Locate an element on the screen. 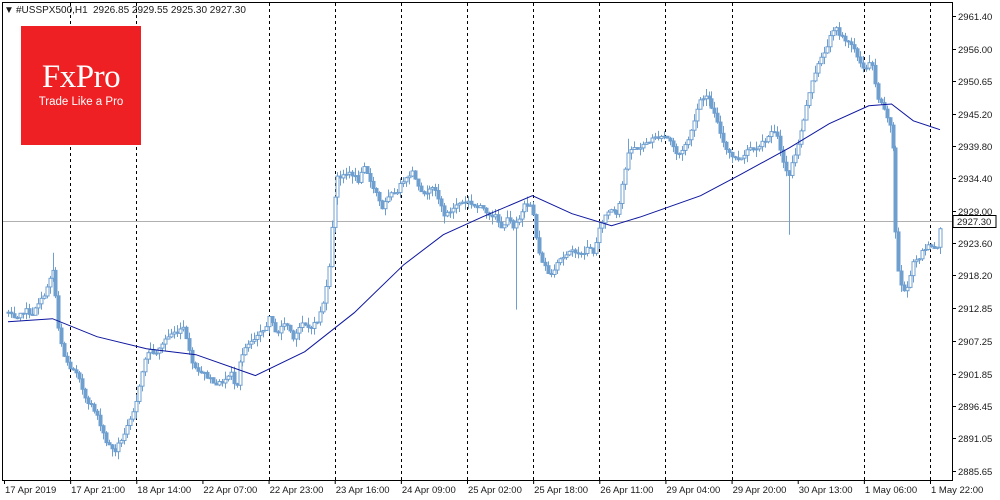 The height and width of the screenshot is (500, 1000). y-tick-label: 2923.60 is located at coordinates (975, 244).